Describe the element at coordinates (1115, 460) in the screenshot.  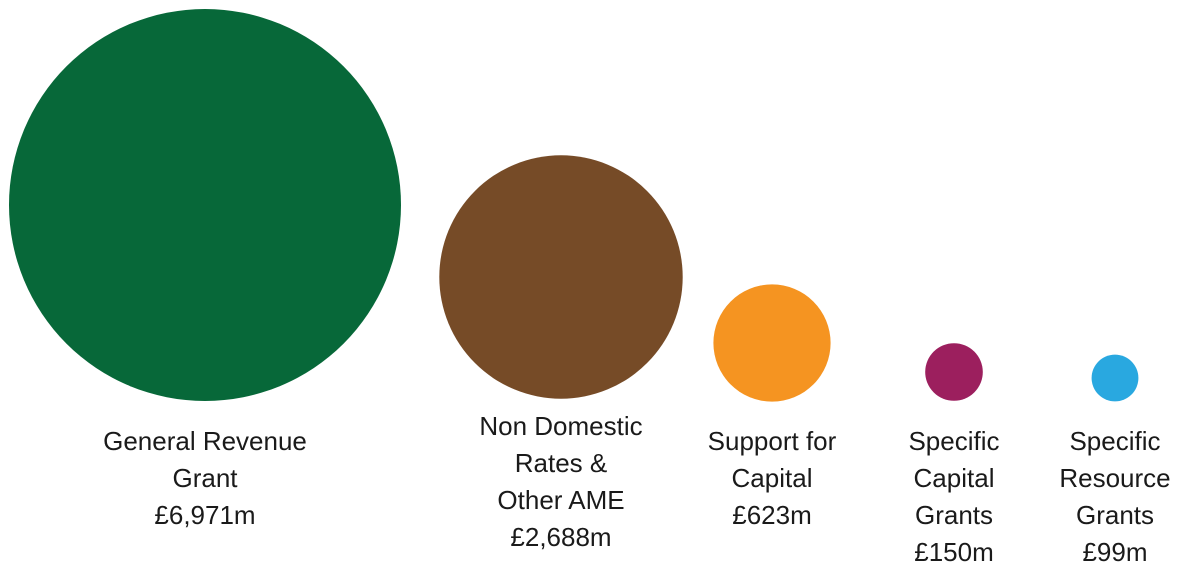
I see `bubble-group-4: Specific Resource Grants £99m` at that location.